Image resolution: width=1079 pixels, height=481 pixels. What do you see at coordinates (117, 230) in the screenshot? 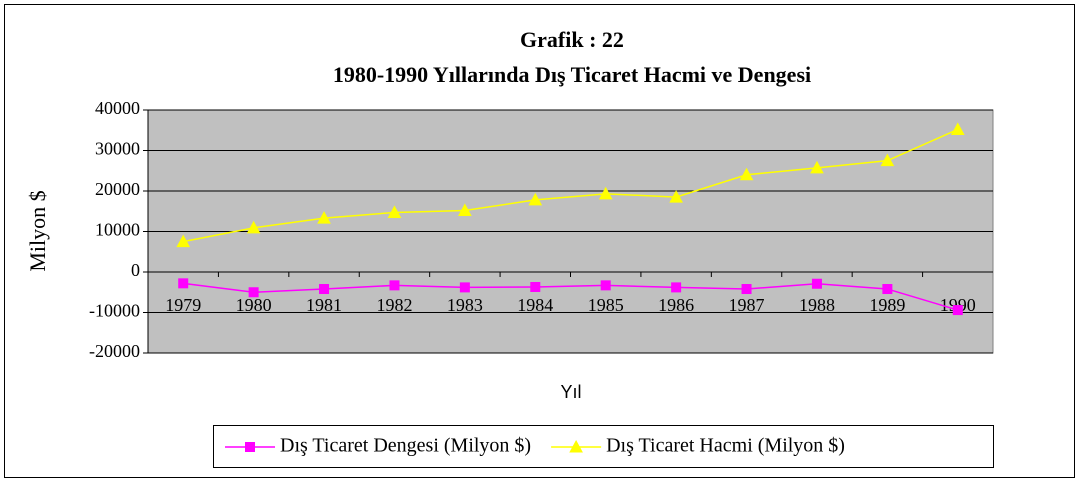
I see `y-tick-label: 10000` at bounding box center [117, 230].